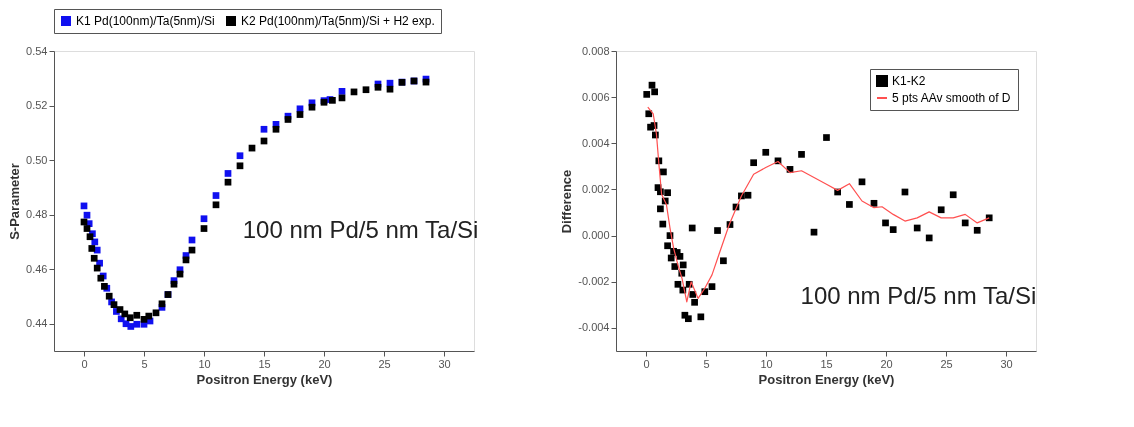 The width and height of the screenshot is (1134, 427). Describe the element at coordinates (145, 21) in the screenshot. I see `legend-label: K1 Pd(100nm)/Ta(5nm)/Si` at that location.